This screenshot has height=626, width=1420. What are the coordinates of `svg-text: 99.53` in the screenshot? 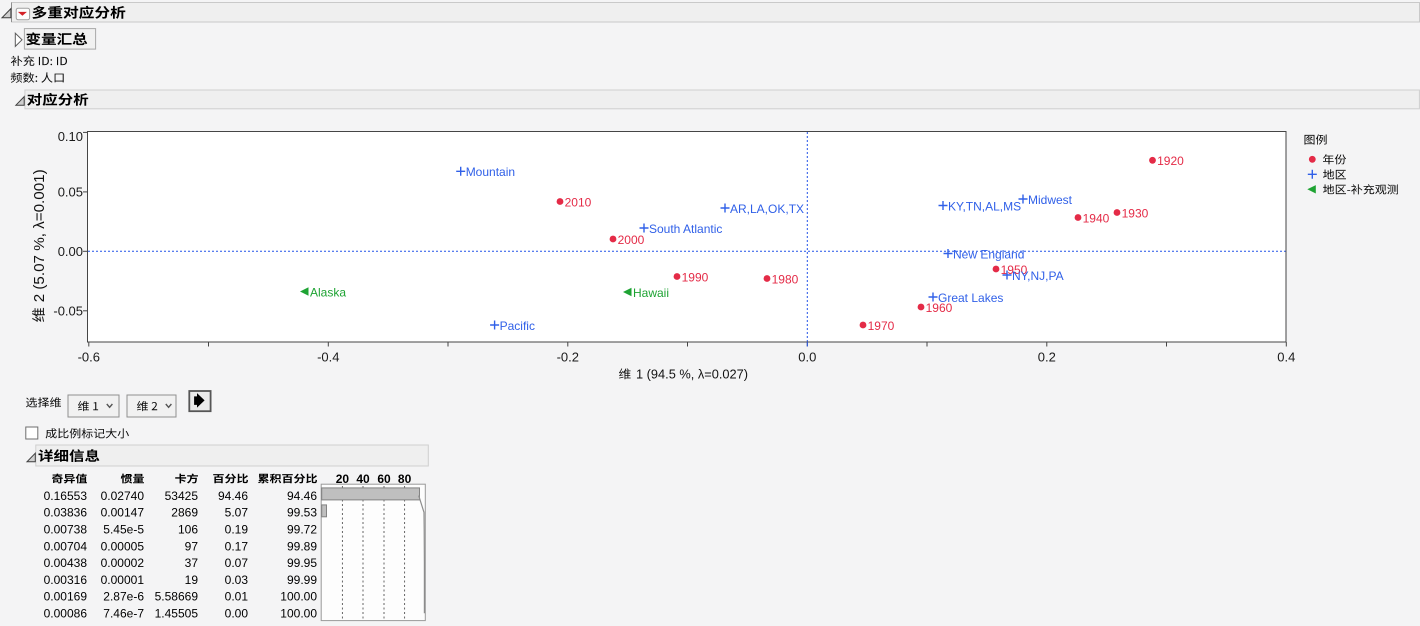 It's located at (302, 513).